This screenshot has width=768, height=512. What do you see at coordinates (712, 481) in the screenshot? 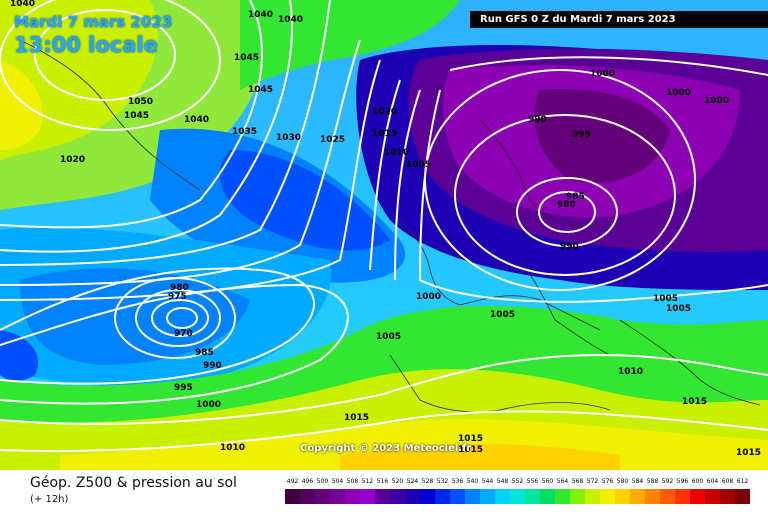
I see `color-scale-label: 604` at bounding box center [712, 481].